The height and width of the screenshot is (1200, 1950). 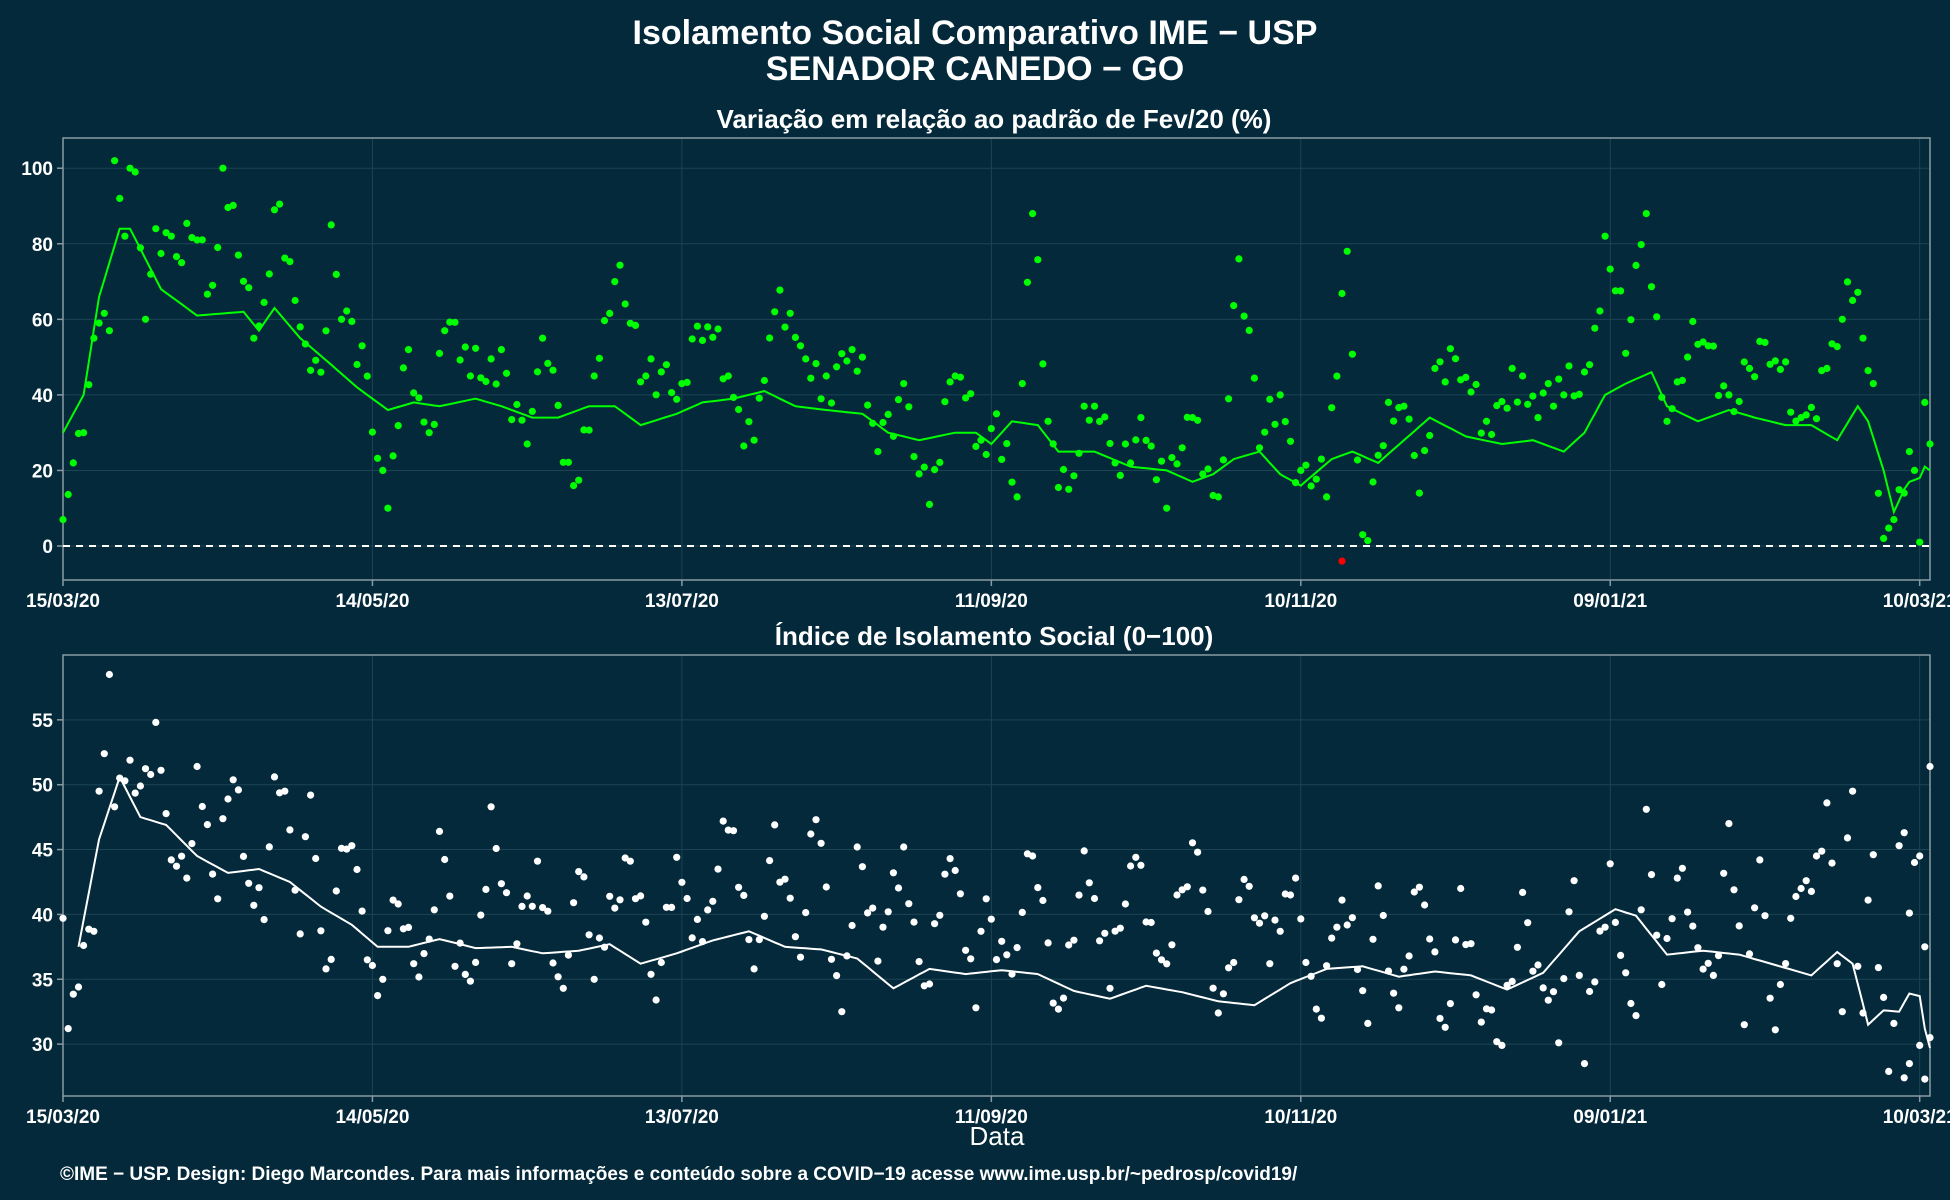 What do you see at coordinates (47, 883) in the screenshot?
I see `panel-2-y-axis: 30 35 40 45 50 55` at bounding box center [47, 883].